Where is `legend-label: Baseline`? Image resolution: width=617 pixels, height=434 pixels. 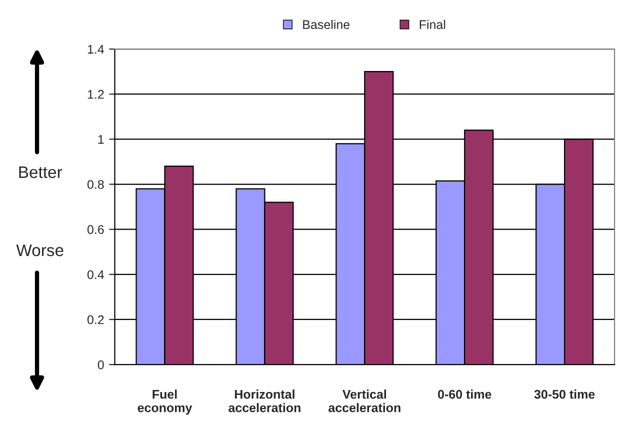 legend-label: Baseline is located at coordinates (326, 25).